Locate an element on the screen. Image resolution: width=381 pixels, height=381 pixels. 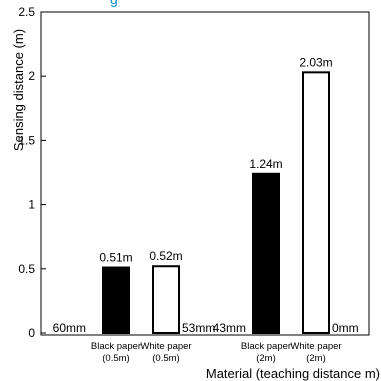
y-tick-label: 2.5 is located at coordinates (26, 12).